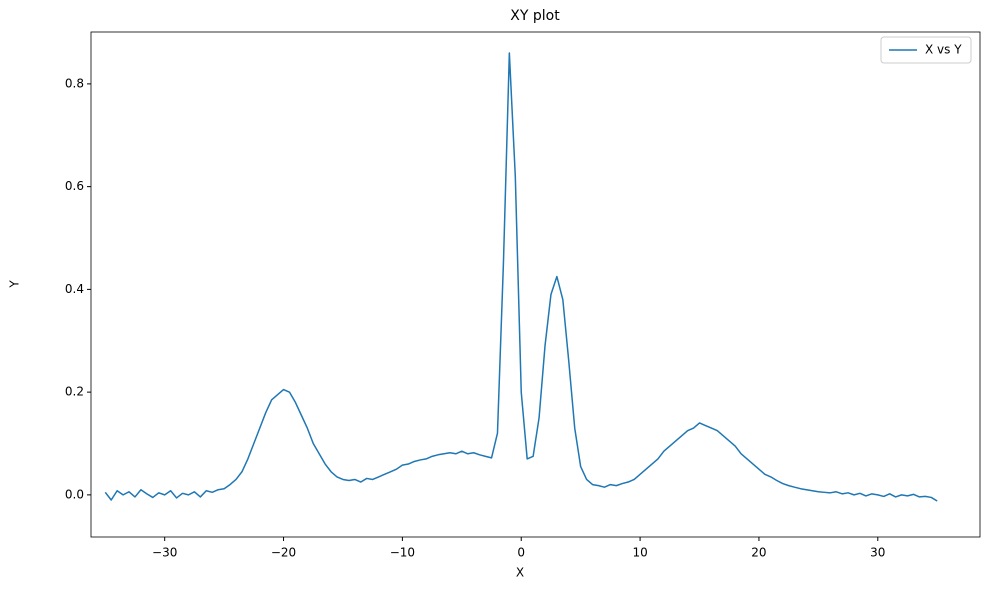  I want to click on y-tick-label: 0.6, so click(74, 186).